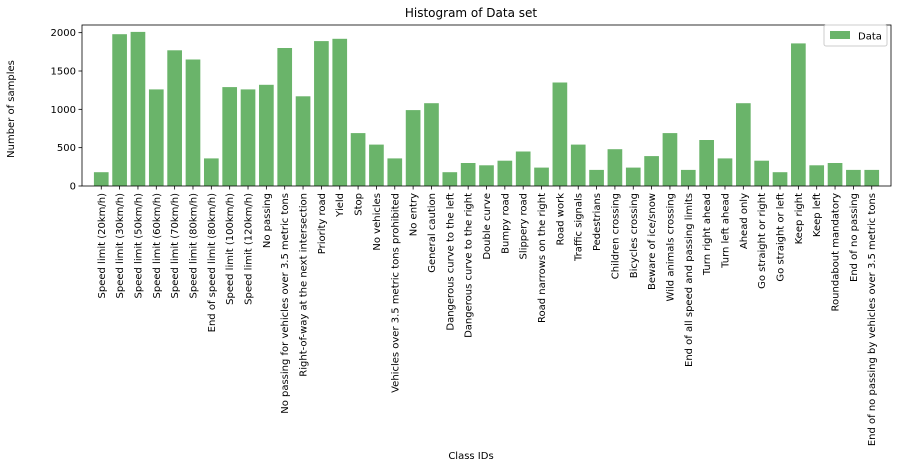  What do you see at coordinates (322, 223) in the screenshot?
I see `x-tick-label: Priority road` at bounding box center [322, 223].